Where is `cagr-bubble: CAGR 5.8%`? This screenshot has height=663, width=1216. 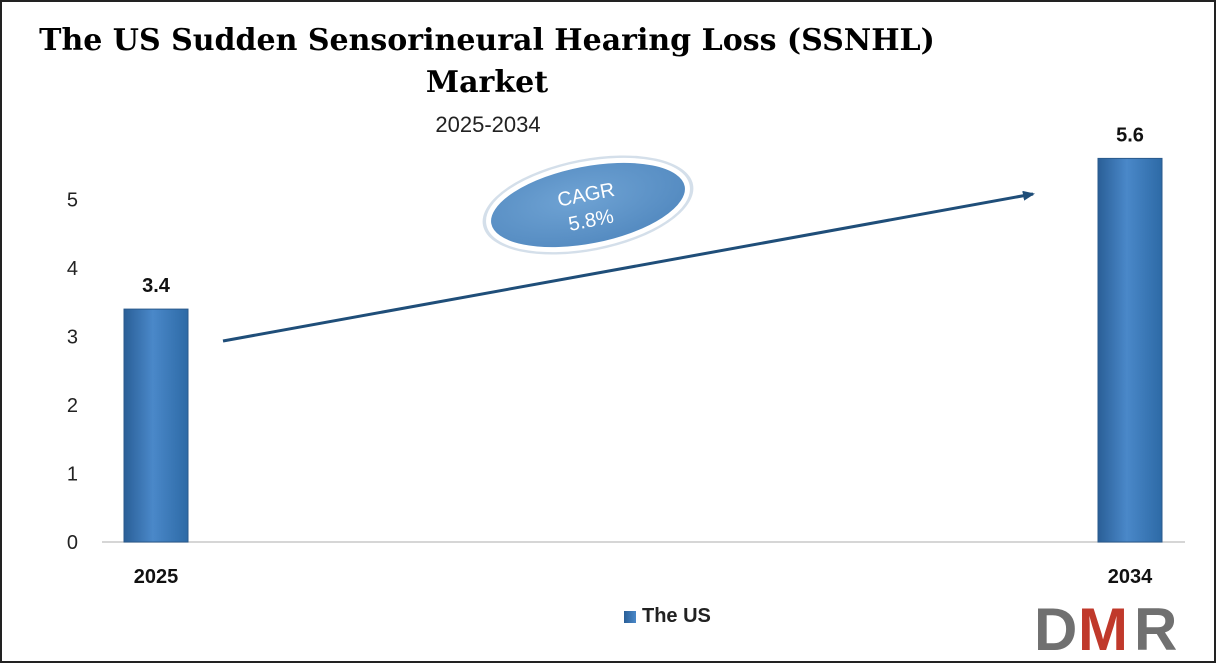 cagr-bubble: CAGR 5.8% is located at coordinates (588, 205).